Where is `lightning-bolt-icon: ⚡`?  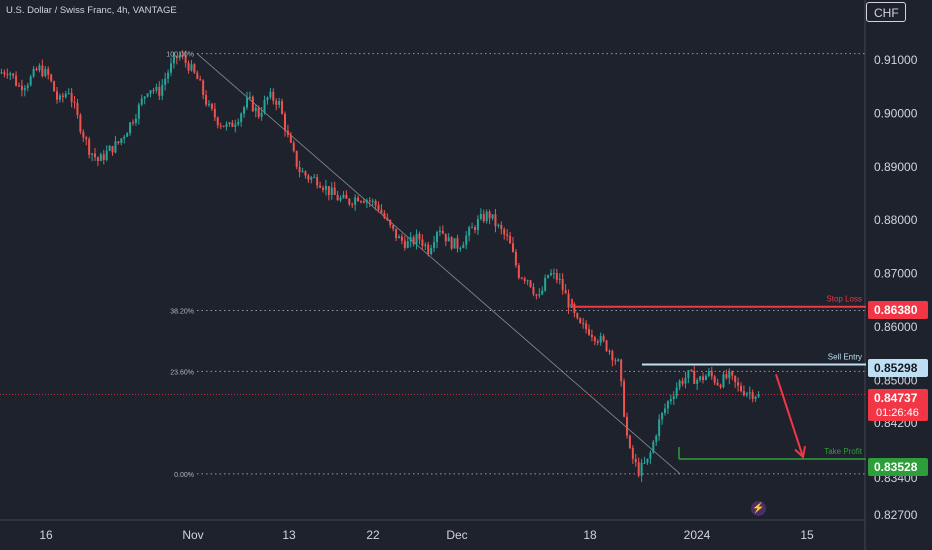 lightning-bolt-icon: ⚡ is located at coordinates (758, 508).